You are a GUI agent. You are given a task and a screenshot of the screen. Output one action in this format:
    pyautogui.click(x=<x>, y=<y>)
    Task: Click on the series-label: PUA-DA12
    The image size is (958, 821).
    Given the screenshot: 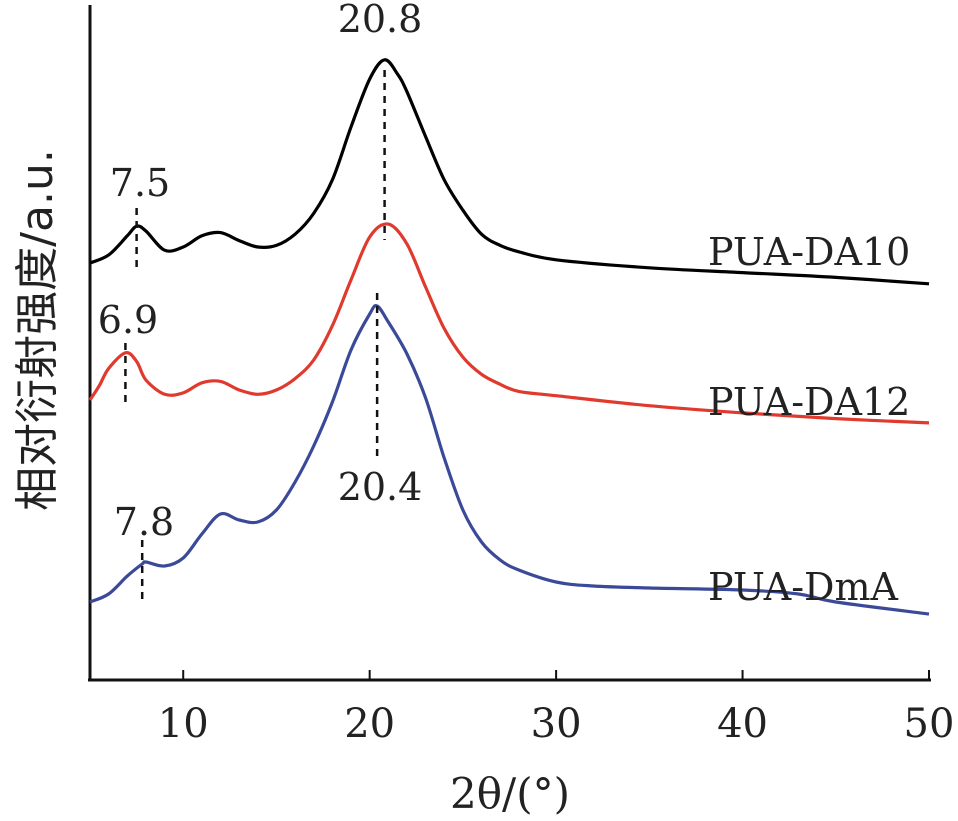 What is the action you would take?
    pyautogui.click(x=809, y=402)
    